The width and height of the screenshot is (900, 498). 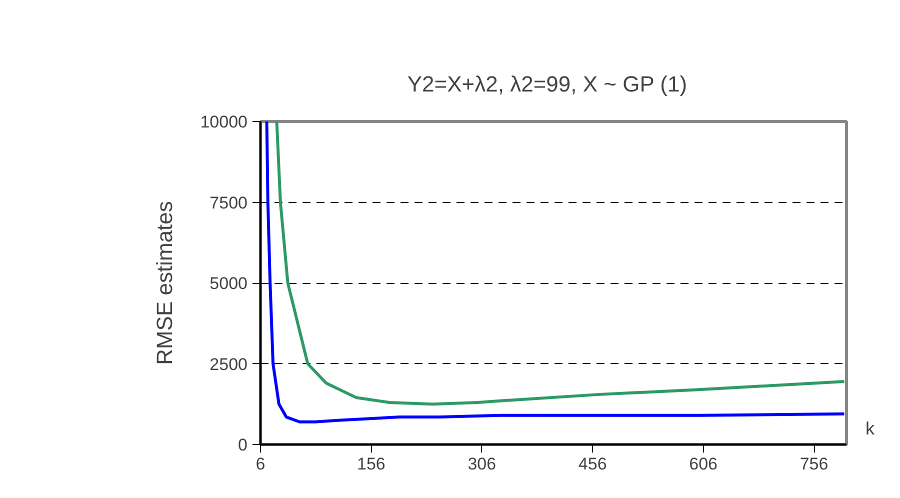 What do you see at coordinates (482, 464) in the screenshot?
I see `x-tick-label: 306` at bounding box center [482, 464].